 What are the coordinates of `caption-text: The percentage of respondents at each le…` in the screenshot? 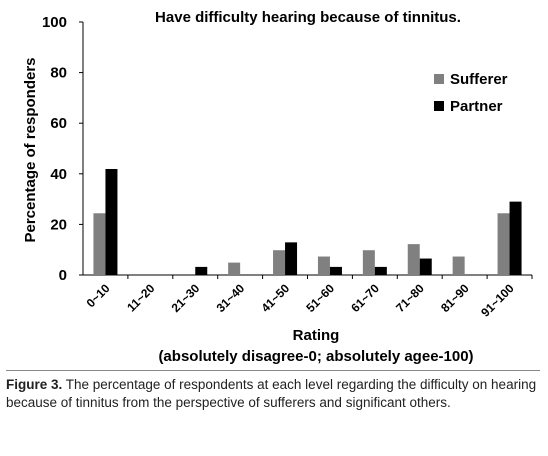 It's located at (271, 393).